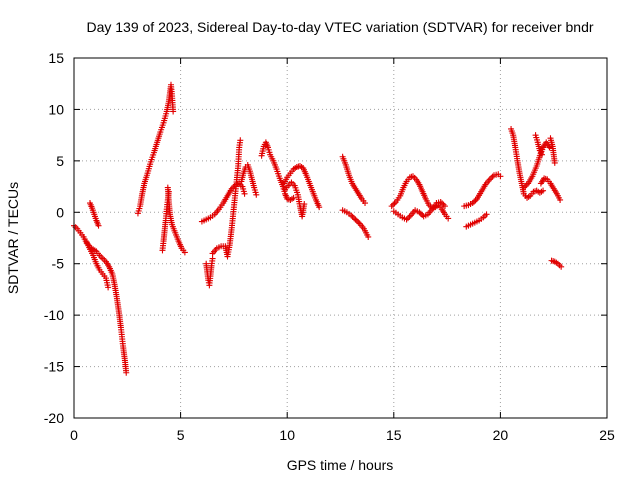 The image size is (640, 480). Describe the element at coordinates (420, 197) in the screenshot. I see `series-arc16` at that location.